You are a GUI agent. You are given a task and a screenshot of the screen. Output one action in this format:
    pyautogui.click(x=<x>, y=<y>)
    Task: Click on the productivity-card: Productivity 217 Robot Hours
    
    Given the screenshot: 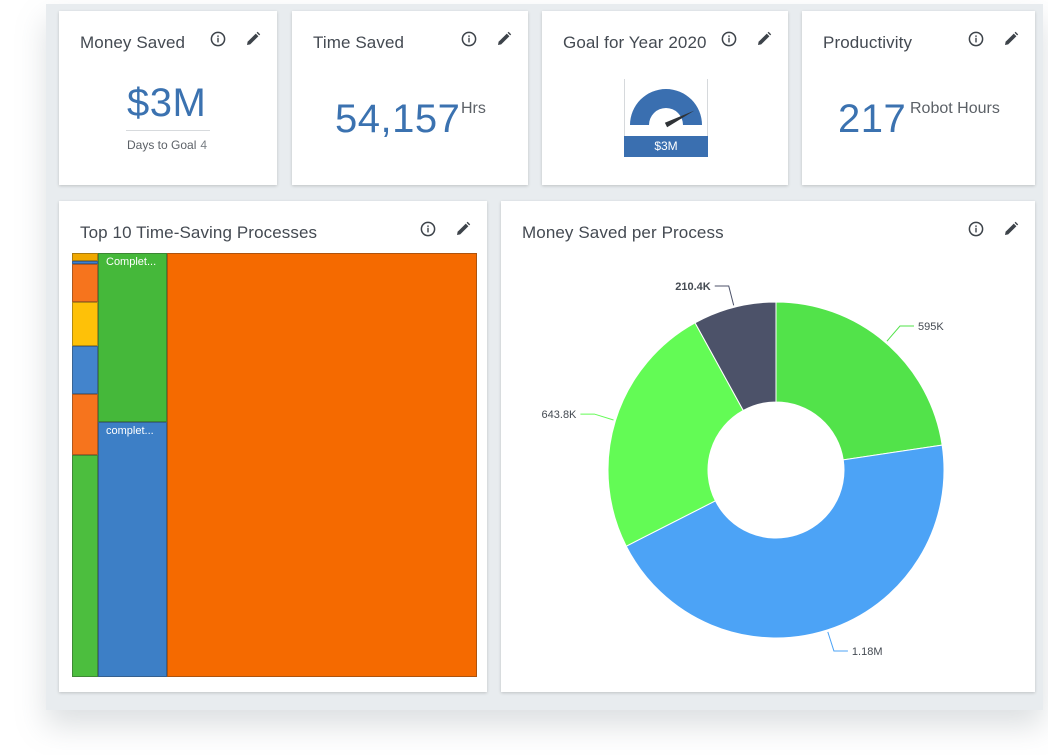 What is the action you would take?
    pyautogui.click(x=918, y=98)
    